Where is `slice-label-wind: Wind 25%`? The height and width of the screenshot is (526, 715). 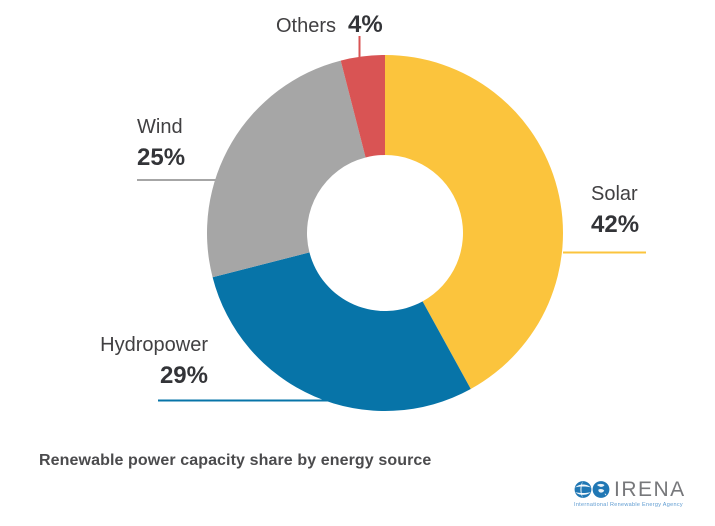 slice-label-wind: Wind 25% is located at coordinates (161, 143).